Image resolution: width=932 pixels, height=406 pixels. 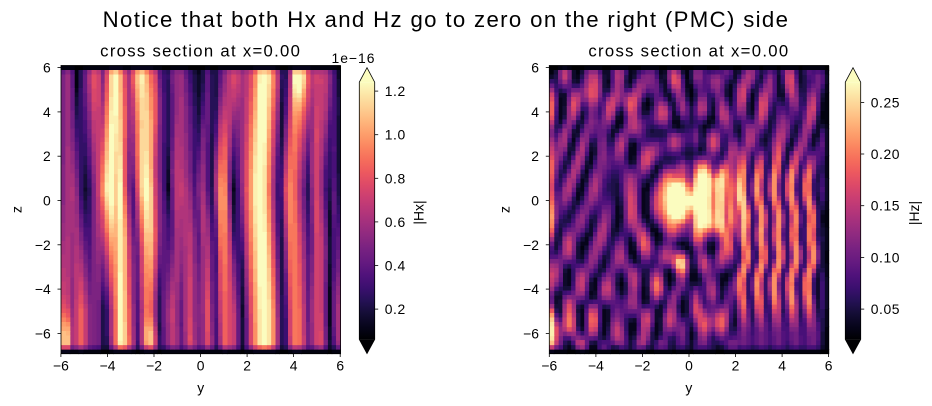 I want to click on svg-text: |Hx|, so click(x=418, y=212).